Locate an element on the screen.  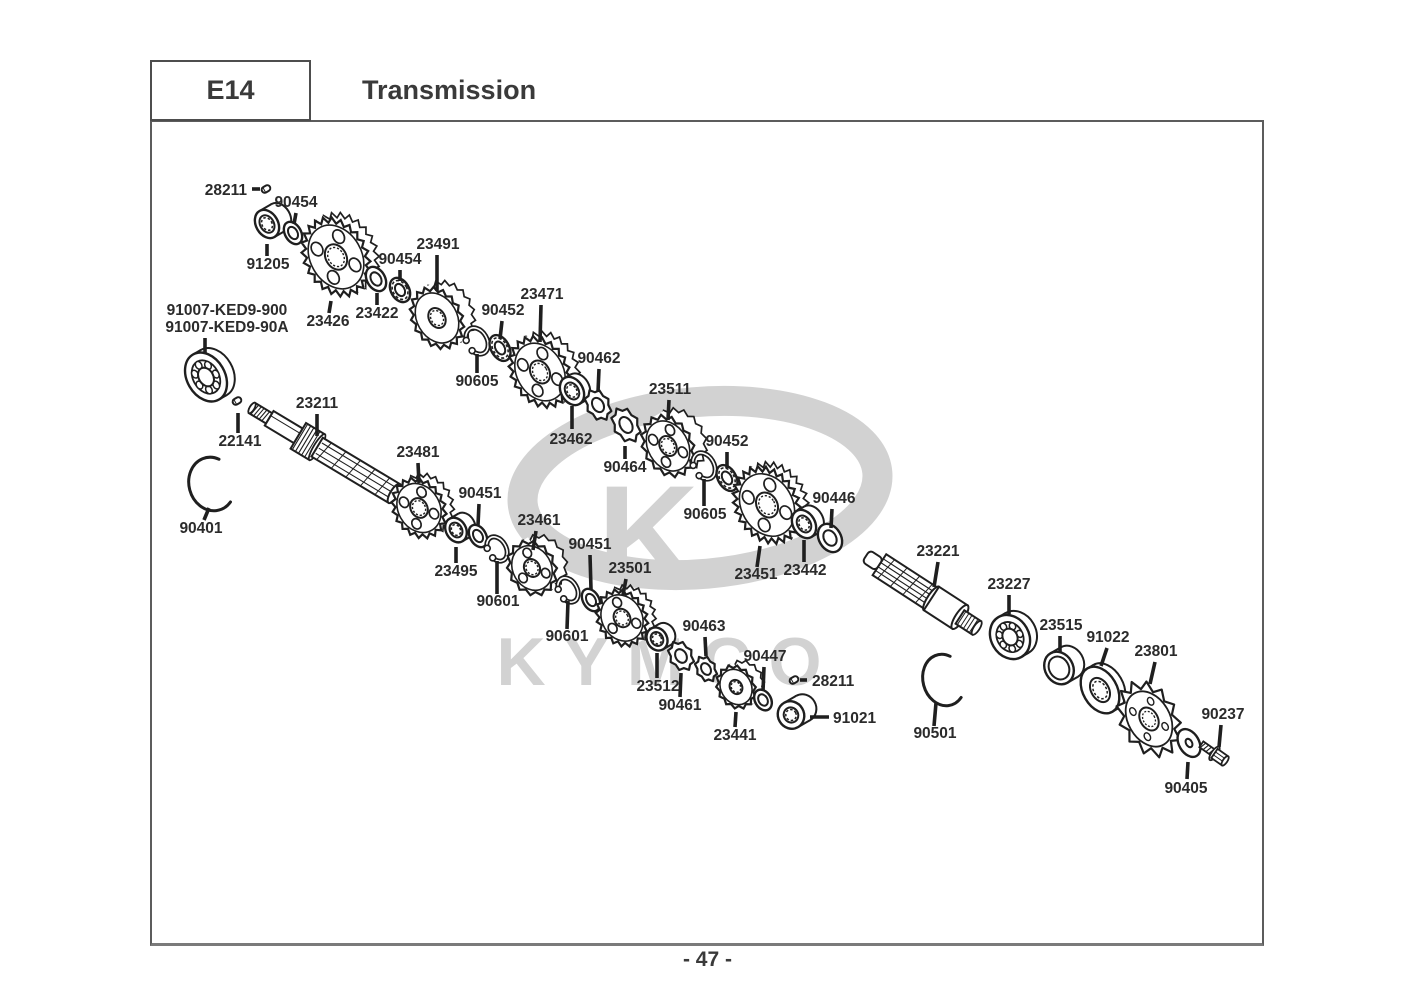
part-number-label: 90401 is located at coordinates (200, 528).